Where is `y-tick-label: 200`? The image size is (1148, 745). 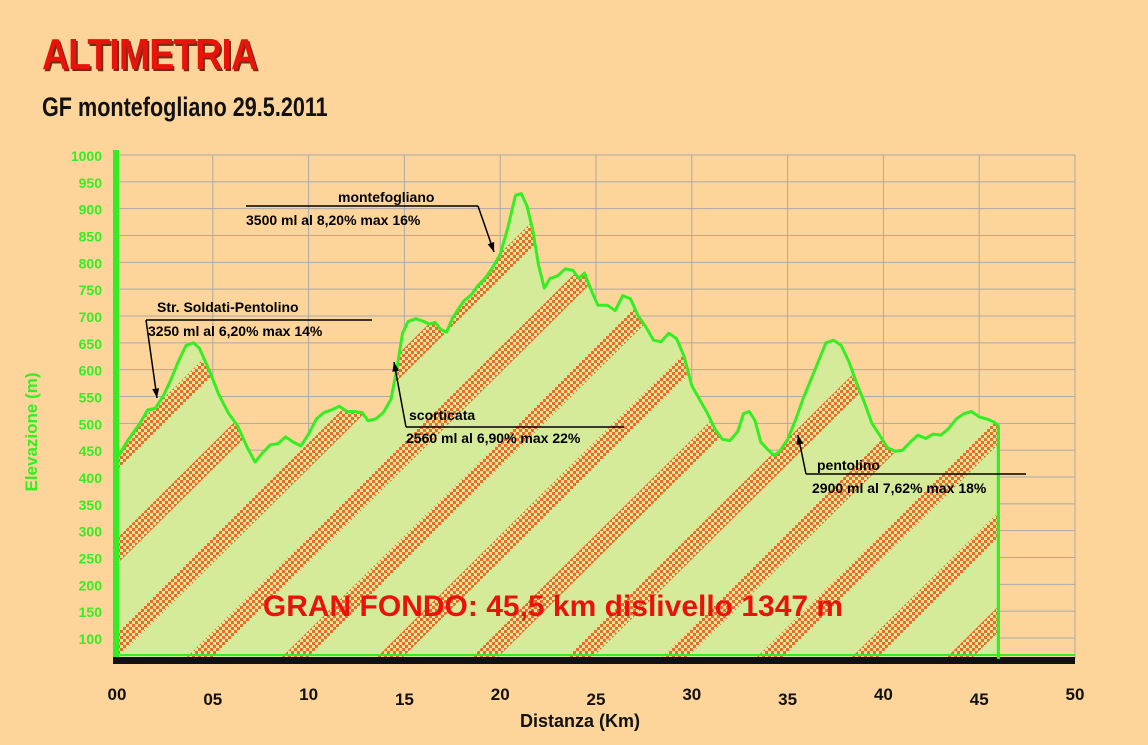
y-tick-label: 200 is located at coordinates (91, 585).